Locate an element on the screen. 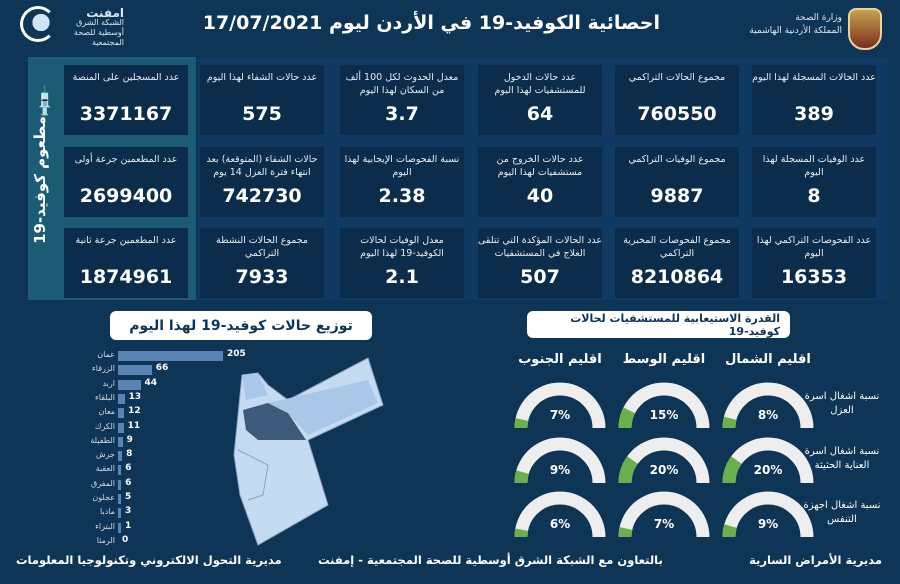 This screenshot has height=584, width=900. bar-row: الكرك 11 is located at coordinates (160, 427).